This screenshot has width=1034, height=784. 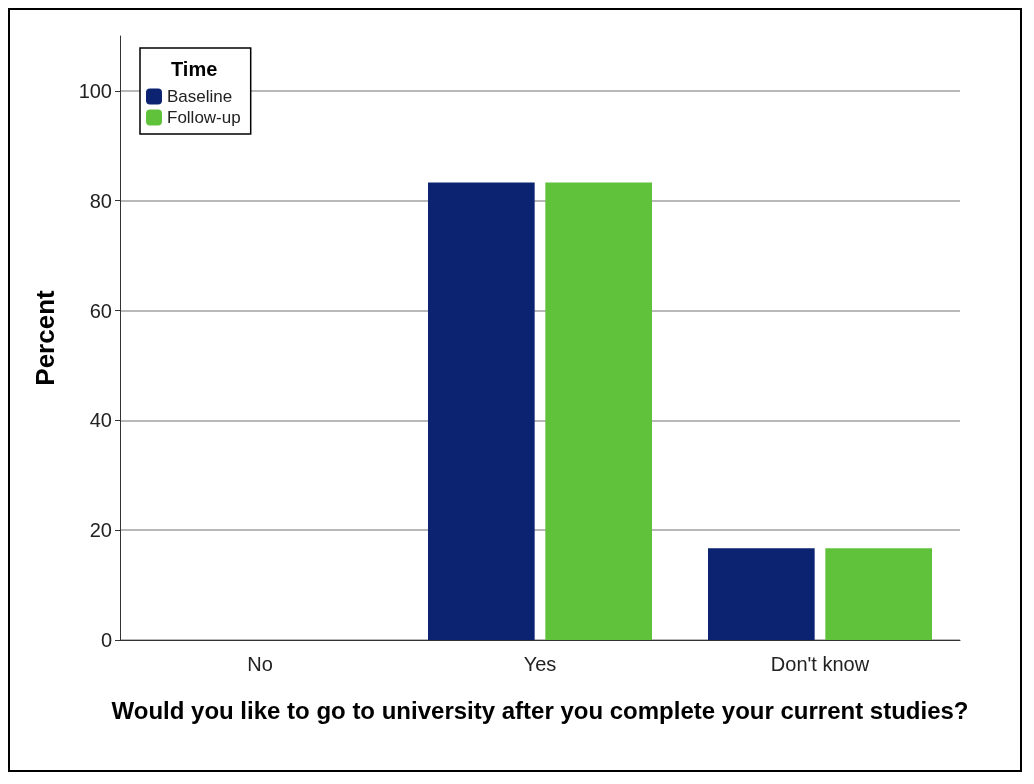 What do you see at coordinates (100, 420) in the screenshot?
I see `y-tick-label: 40` at bounding box center [100, 420].